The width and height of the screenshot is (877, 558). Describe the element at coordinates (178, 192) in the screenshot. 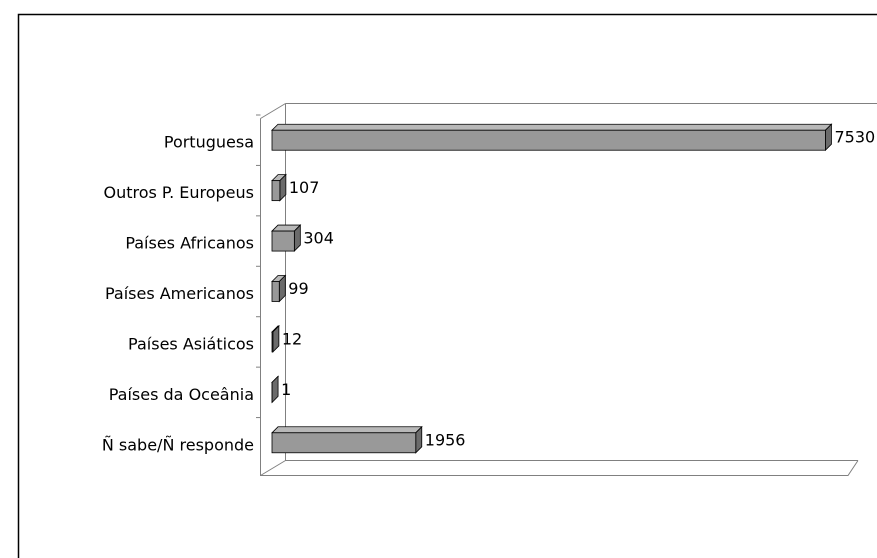

I see `y-tick-label: Outros P. Europeus` at that location.